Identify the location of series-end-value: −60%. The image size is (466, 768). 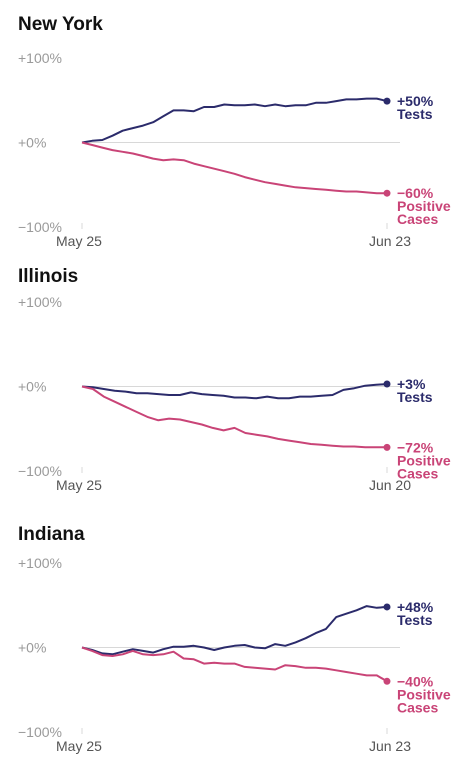
(415, 193).